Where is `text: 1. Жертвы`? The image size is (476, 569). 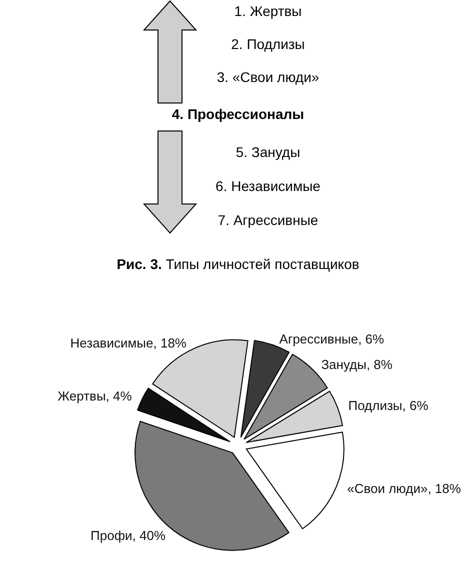 text: 1. Жертвы is located at coordinates (268, 11).